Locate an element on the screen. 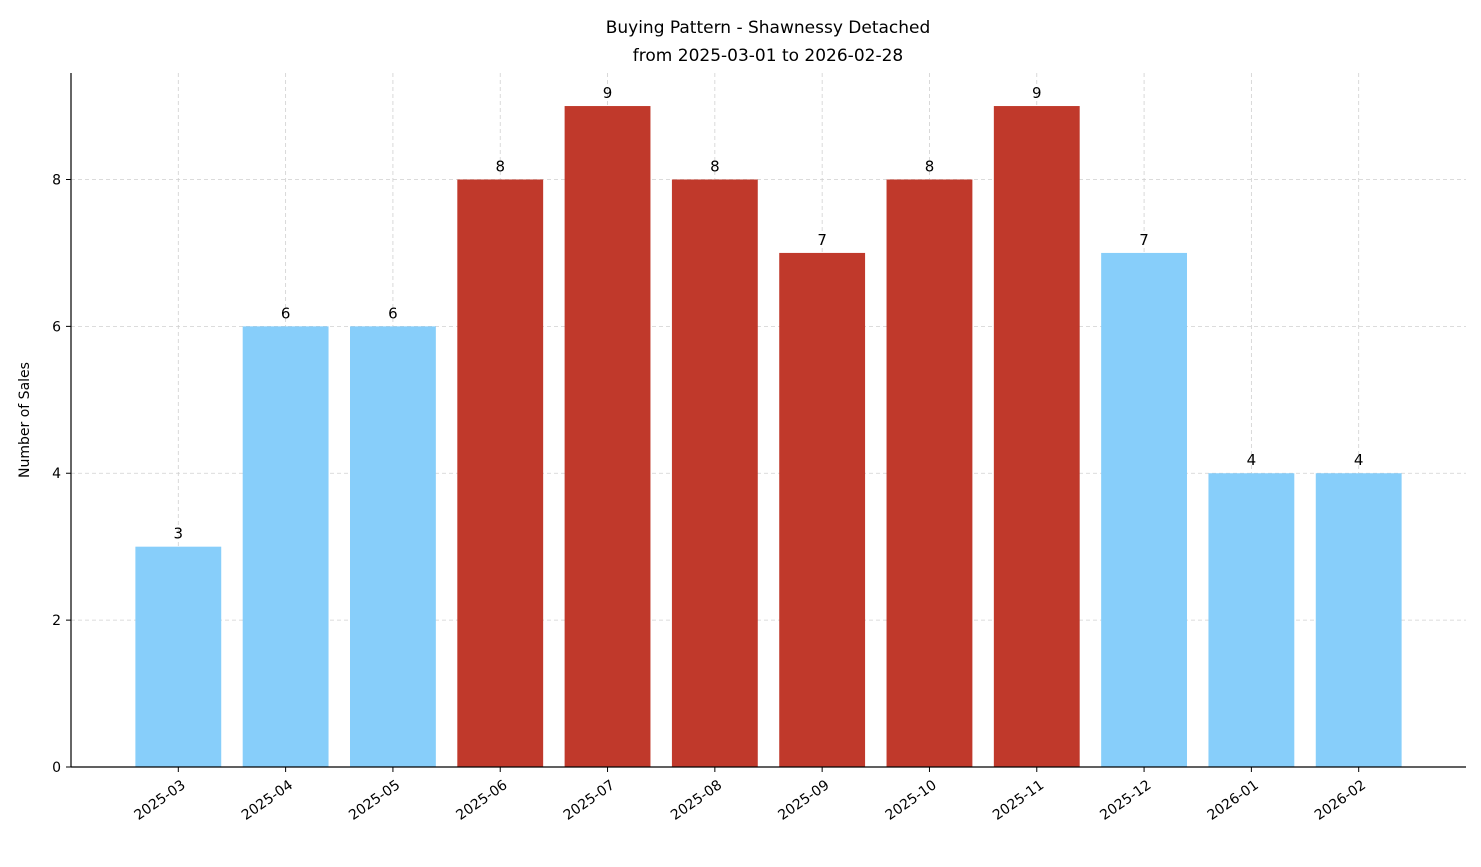  x-tick-label: 2025-07 is located at coordinates (589, 800).